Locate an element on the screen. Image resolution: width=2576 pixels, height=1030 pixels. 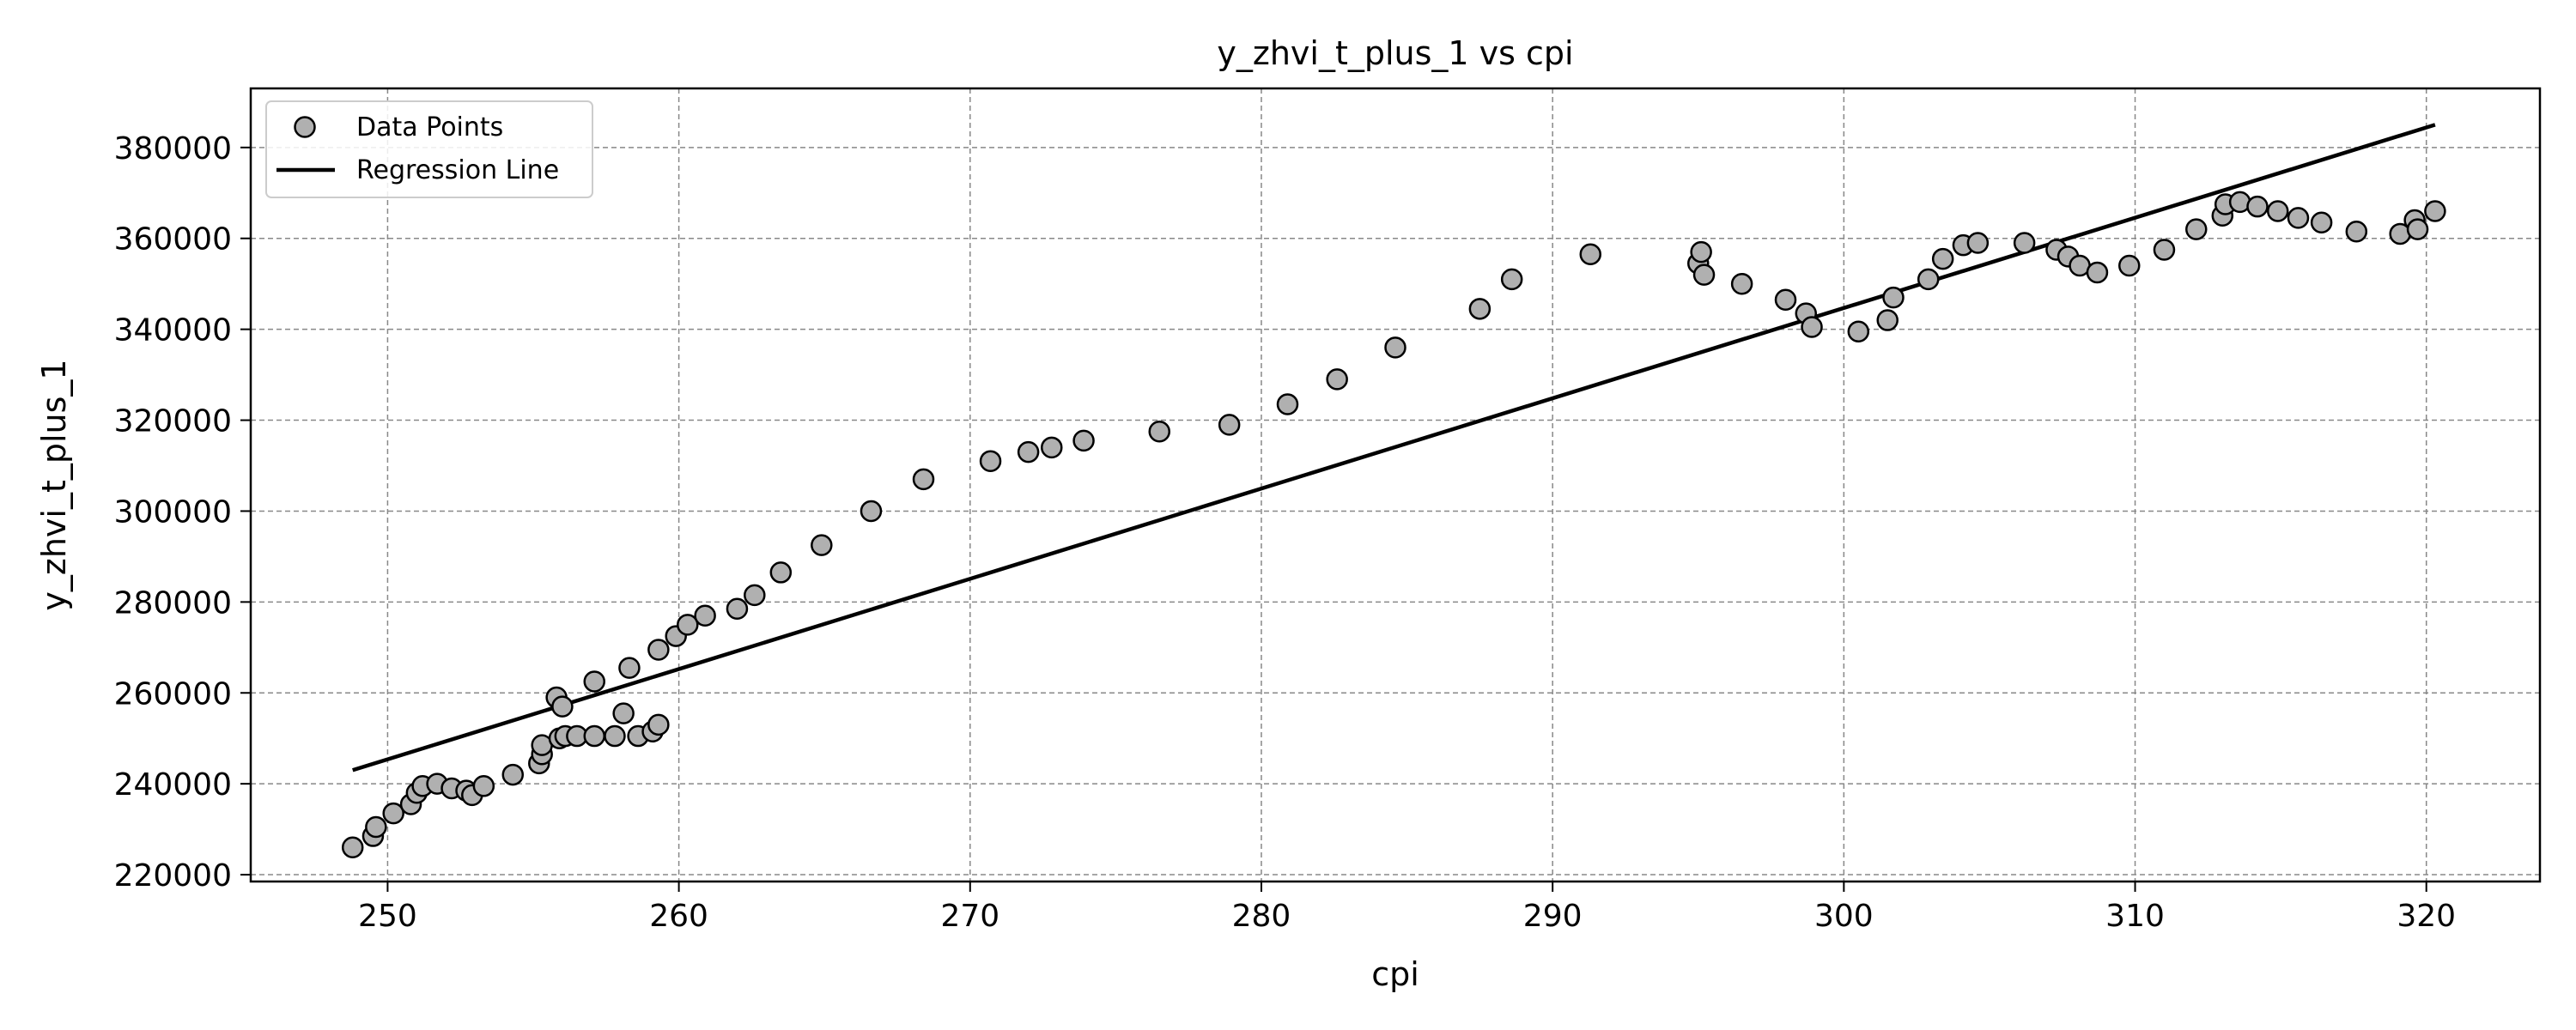
y-tick-label: 340000 is located at coordinates (173, 330).